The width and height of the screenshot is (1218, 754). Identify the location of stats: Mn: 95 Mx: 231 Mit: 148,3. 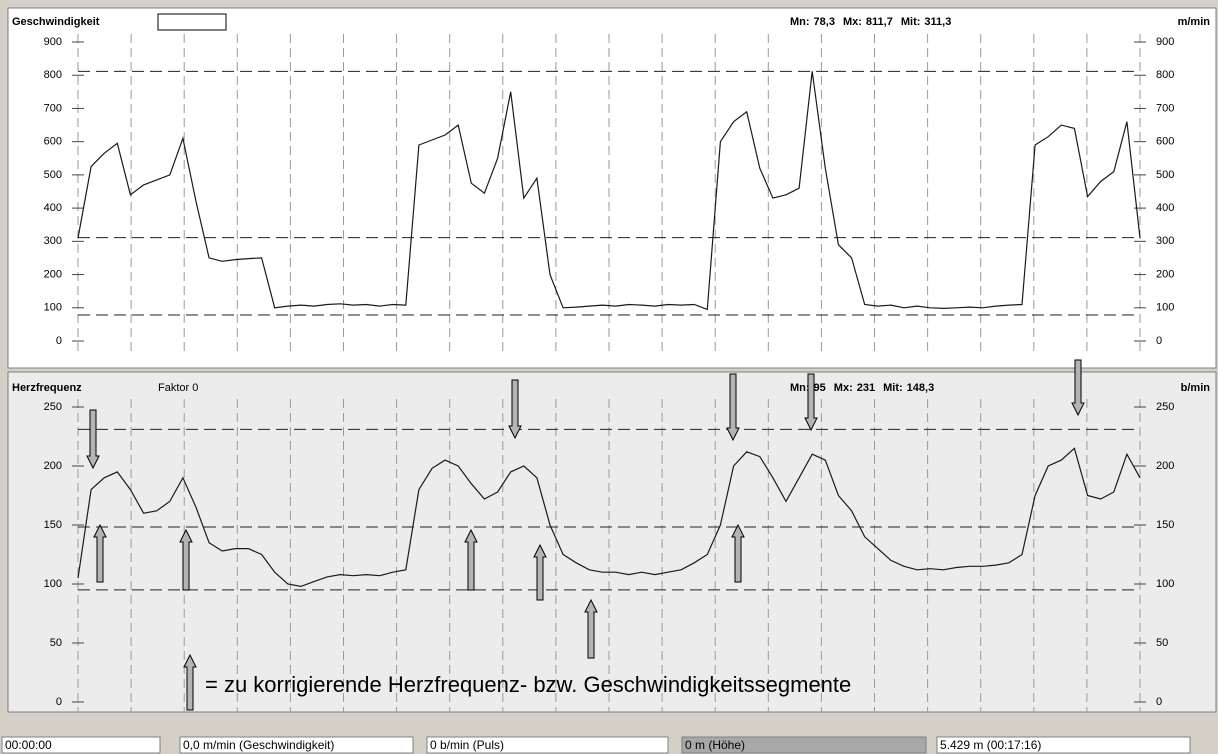
(862, 388).